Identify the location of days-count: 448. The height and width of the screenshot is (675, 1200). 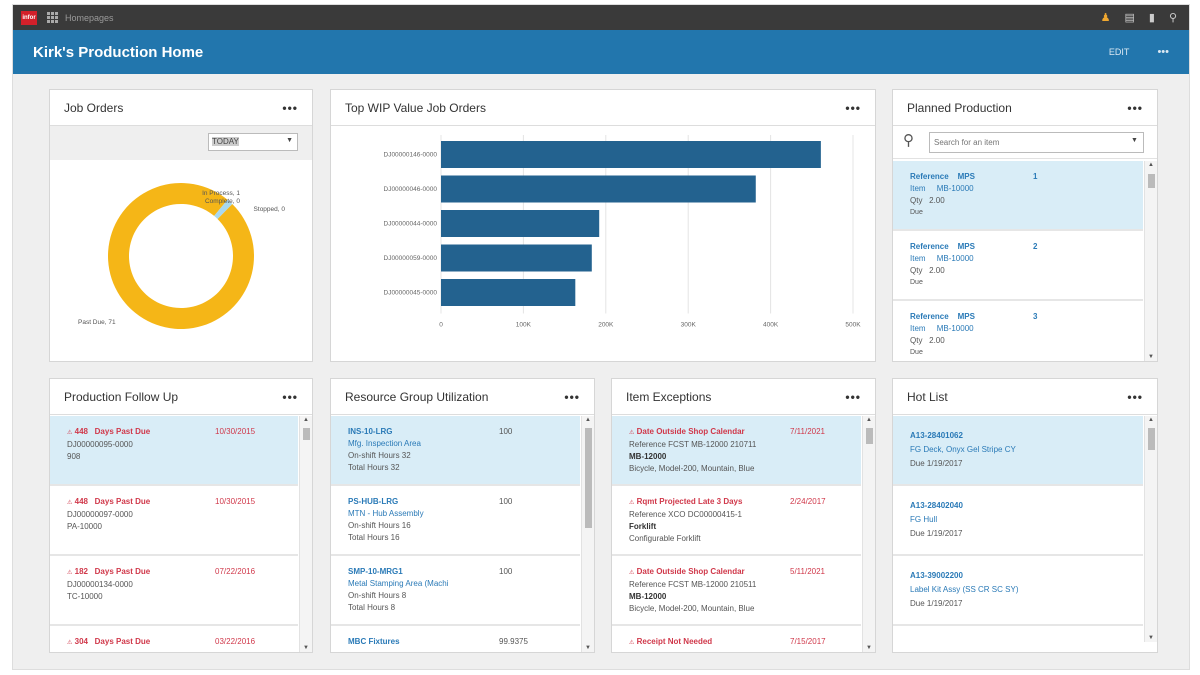
(81, 431).